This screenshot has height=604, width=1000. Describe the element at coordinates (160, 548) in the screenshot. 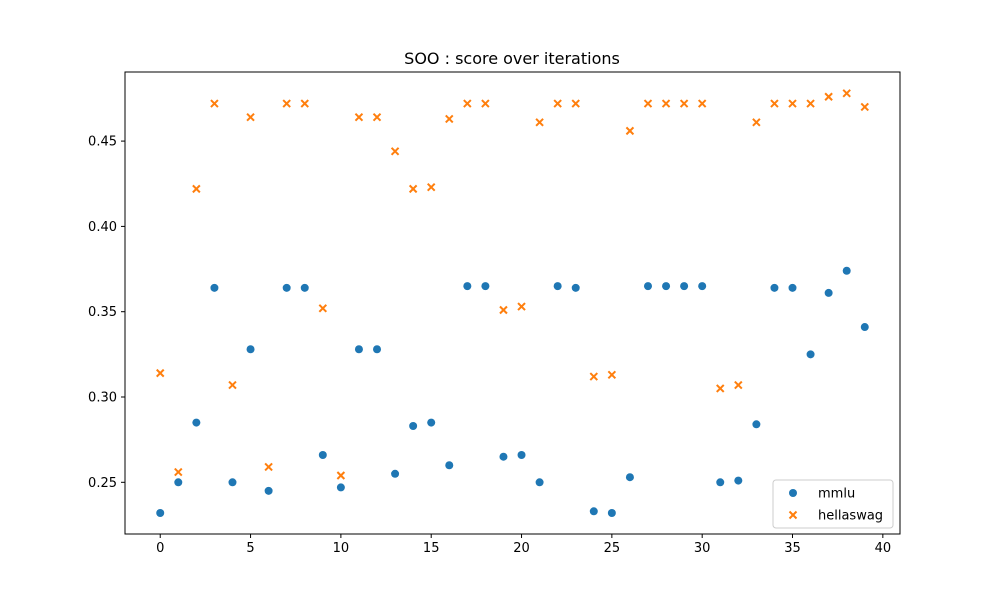

I see `x-tick-label: 0` at that location.